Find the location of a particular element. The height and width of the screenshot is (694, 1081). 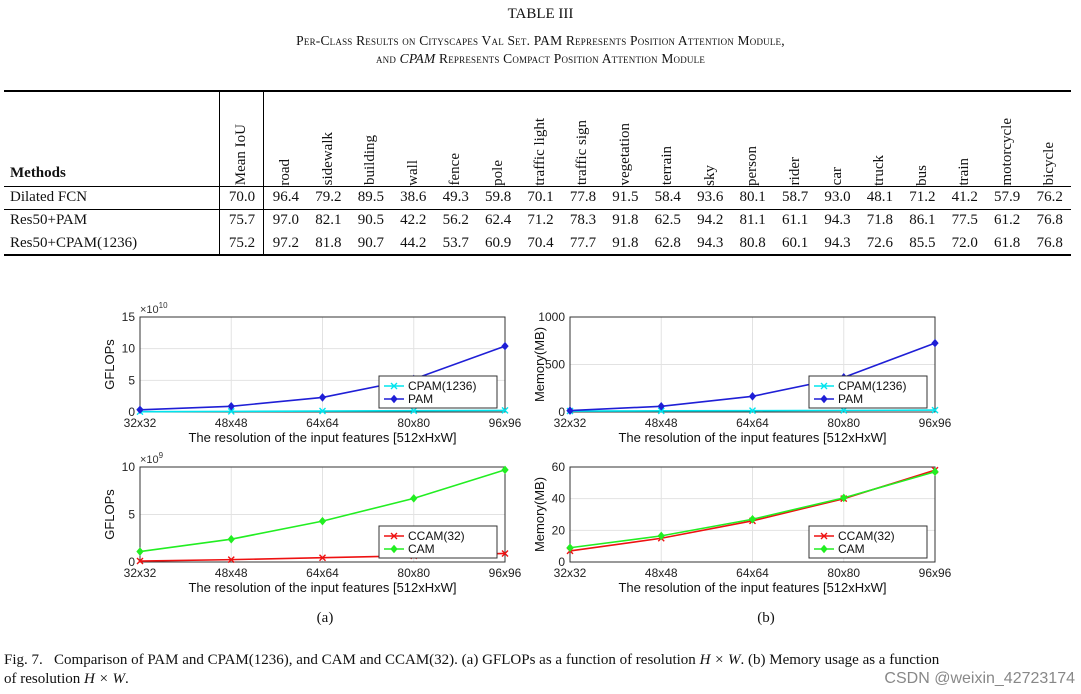

y-tick-label: 15 is located at coordinates (129, 317).